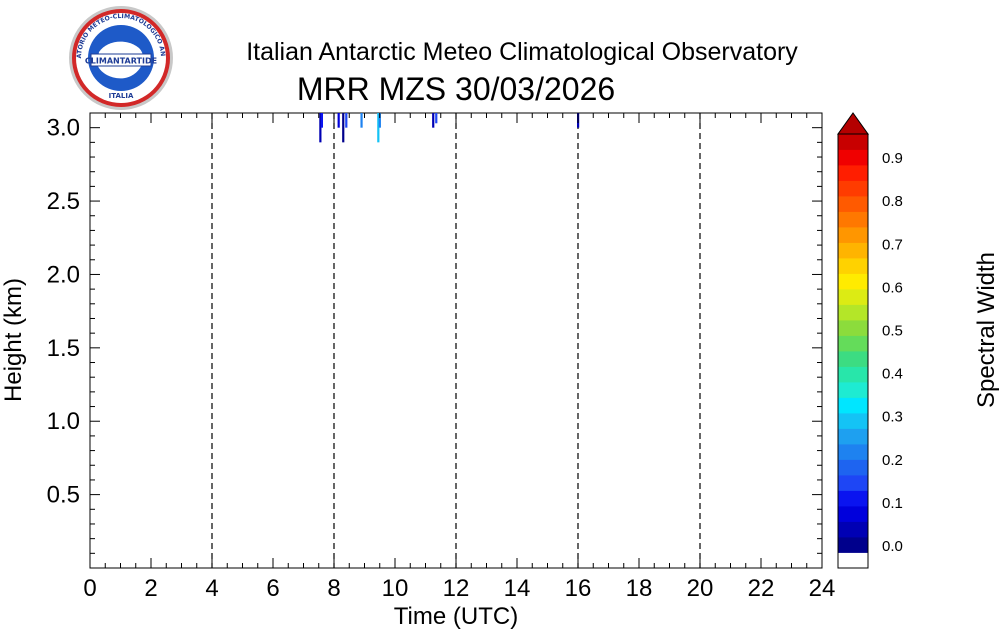 Image resolution: width=1000 pixels, height=632 pixels. Describe the element at coordinates (517, 588) in the screenshot. I see `x-tick-label: 14` at that location.